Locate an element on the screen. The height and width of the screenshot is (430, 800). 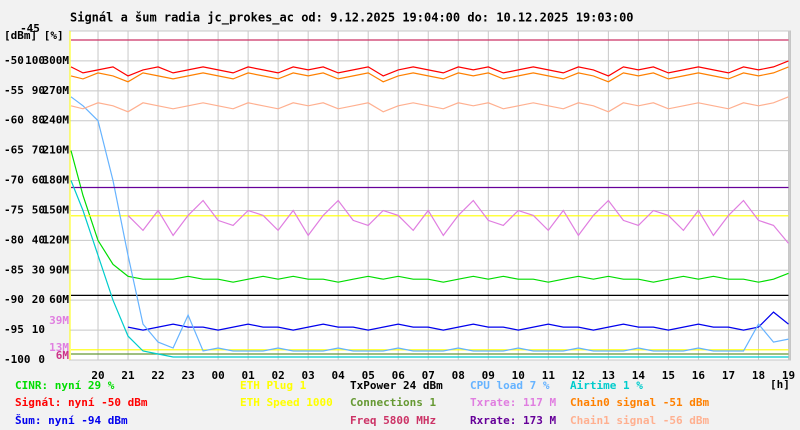
y-tick-label: -80 is located at coordinates (14, 239).